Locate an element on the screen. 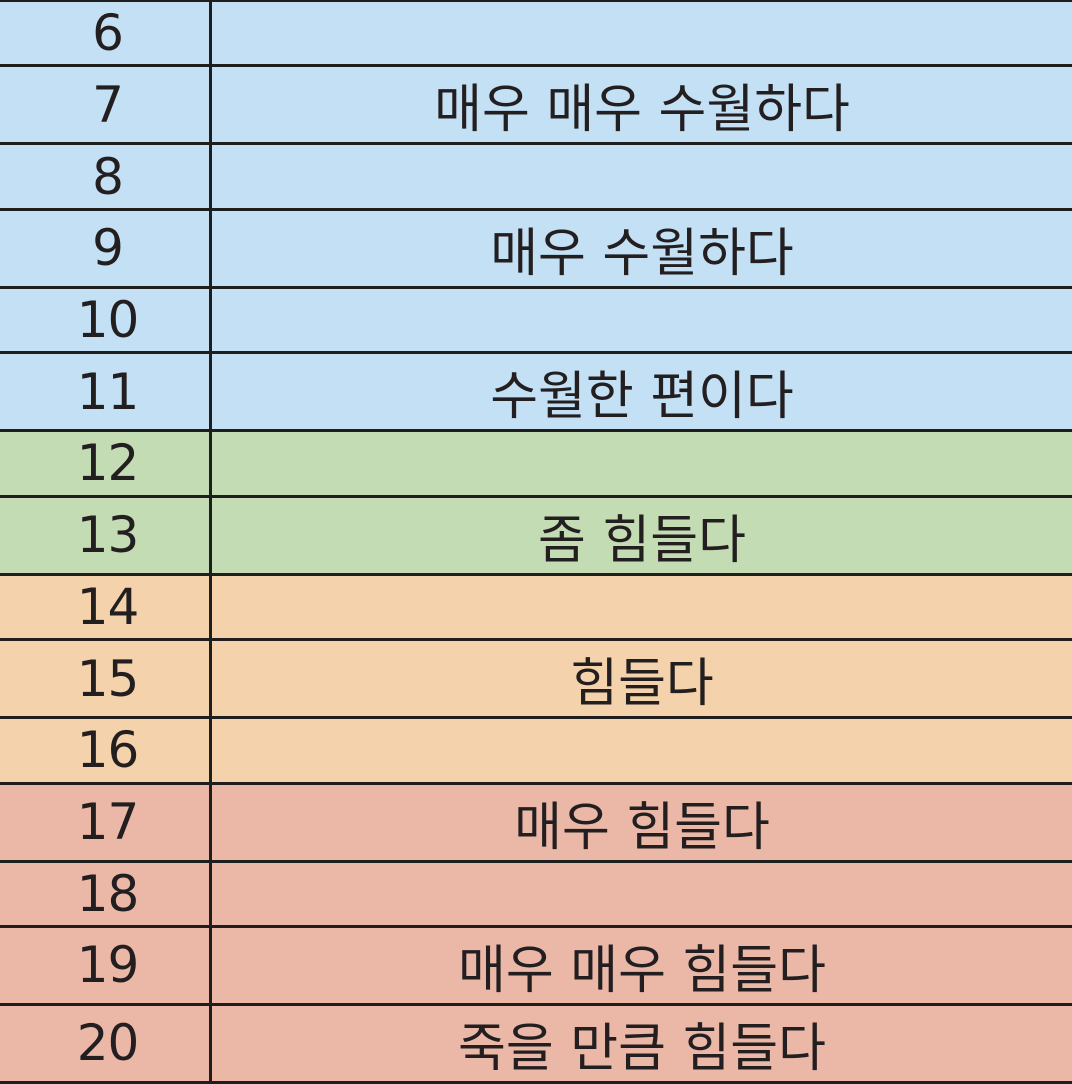  scale-row-20: 20 죽을 만큼 힘들다 is located at coordinates (536, 1041).